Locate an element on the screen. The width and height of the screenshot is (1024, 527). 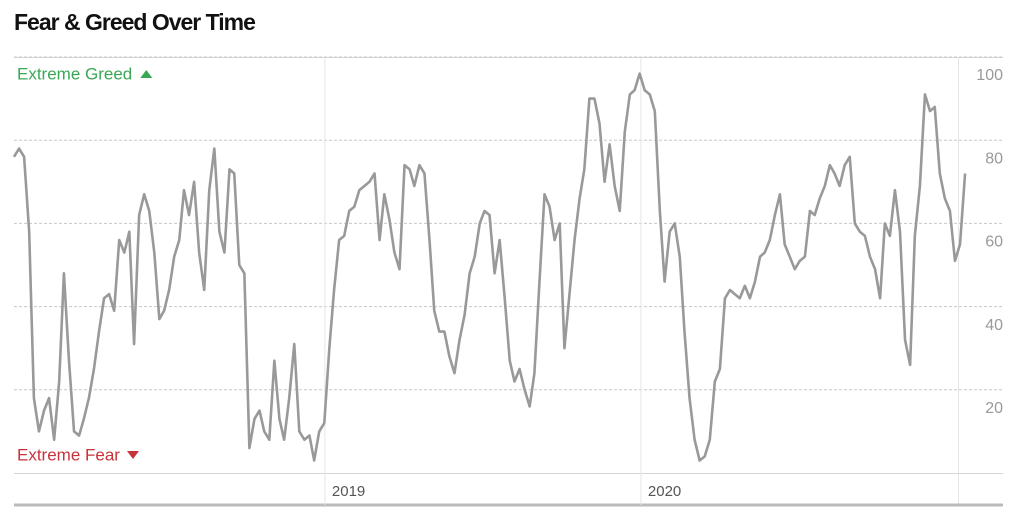
down-triangle-icon is located at coordinates (132, 455).